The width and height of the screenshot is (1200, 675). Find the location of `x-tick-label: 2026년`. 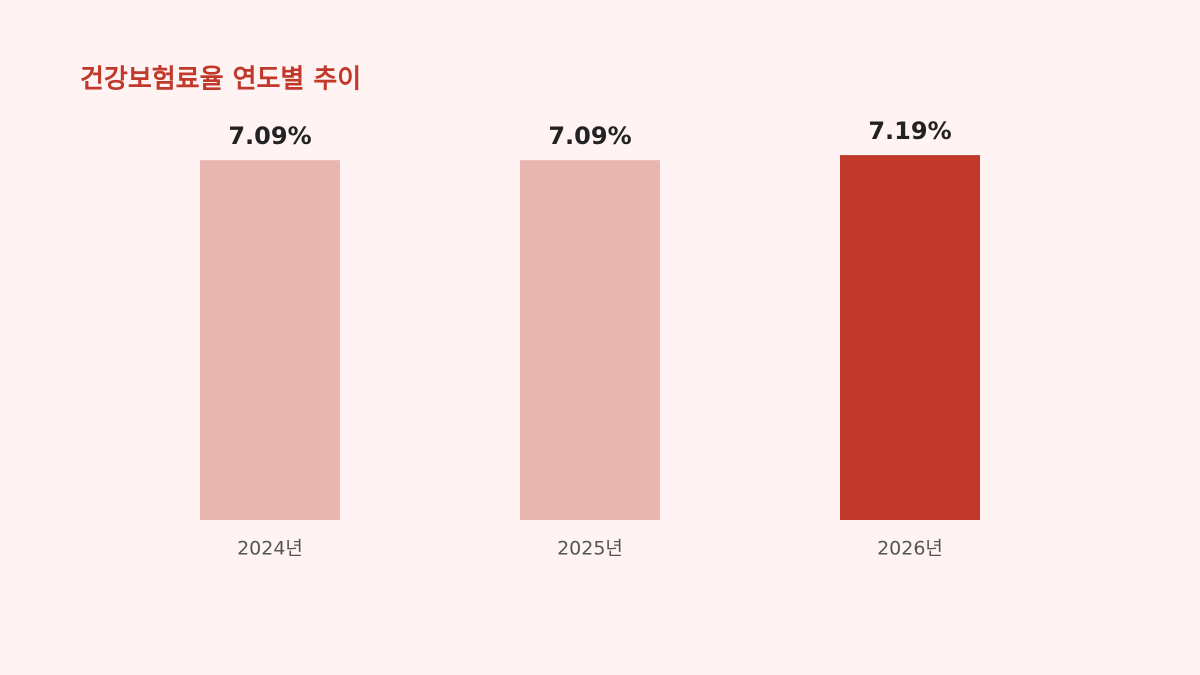

x-tick-label: 2026년 is located at coordinates (910, 549).